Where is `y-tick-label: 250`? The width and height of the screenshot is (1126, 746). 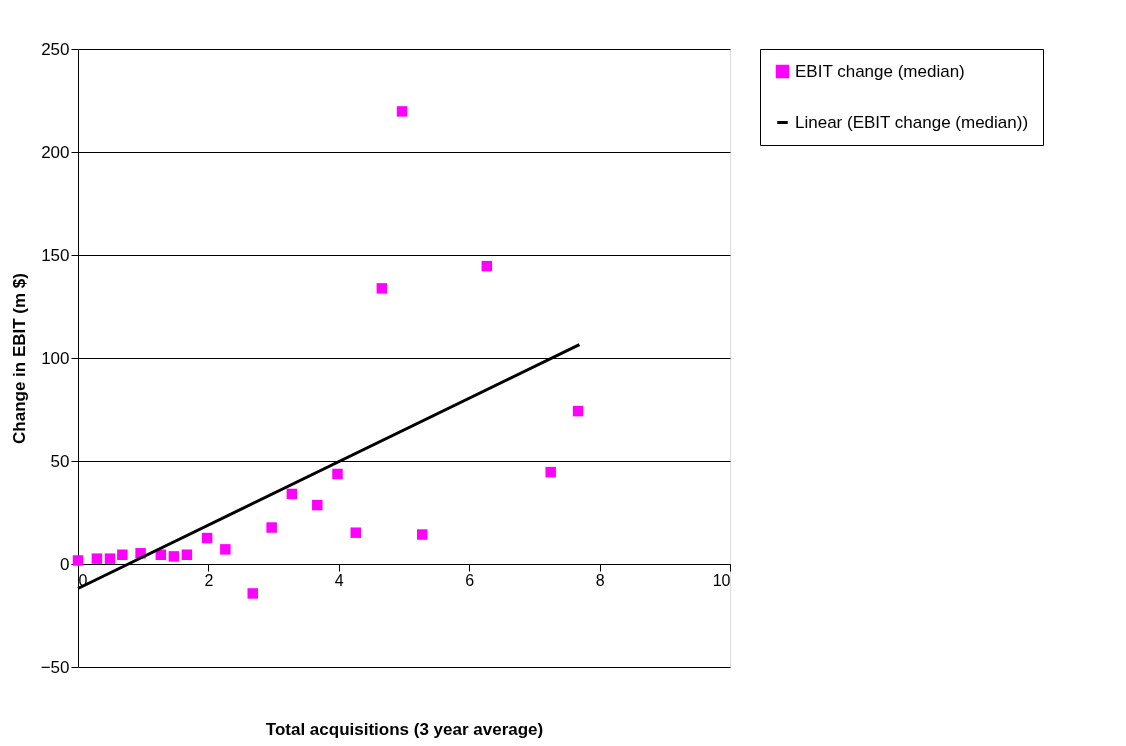
y-tick-label: 250 is located at coordinates (55, 49).